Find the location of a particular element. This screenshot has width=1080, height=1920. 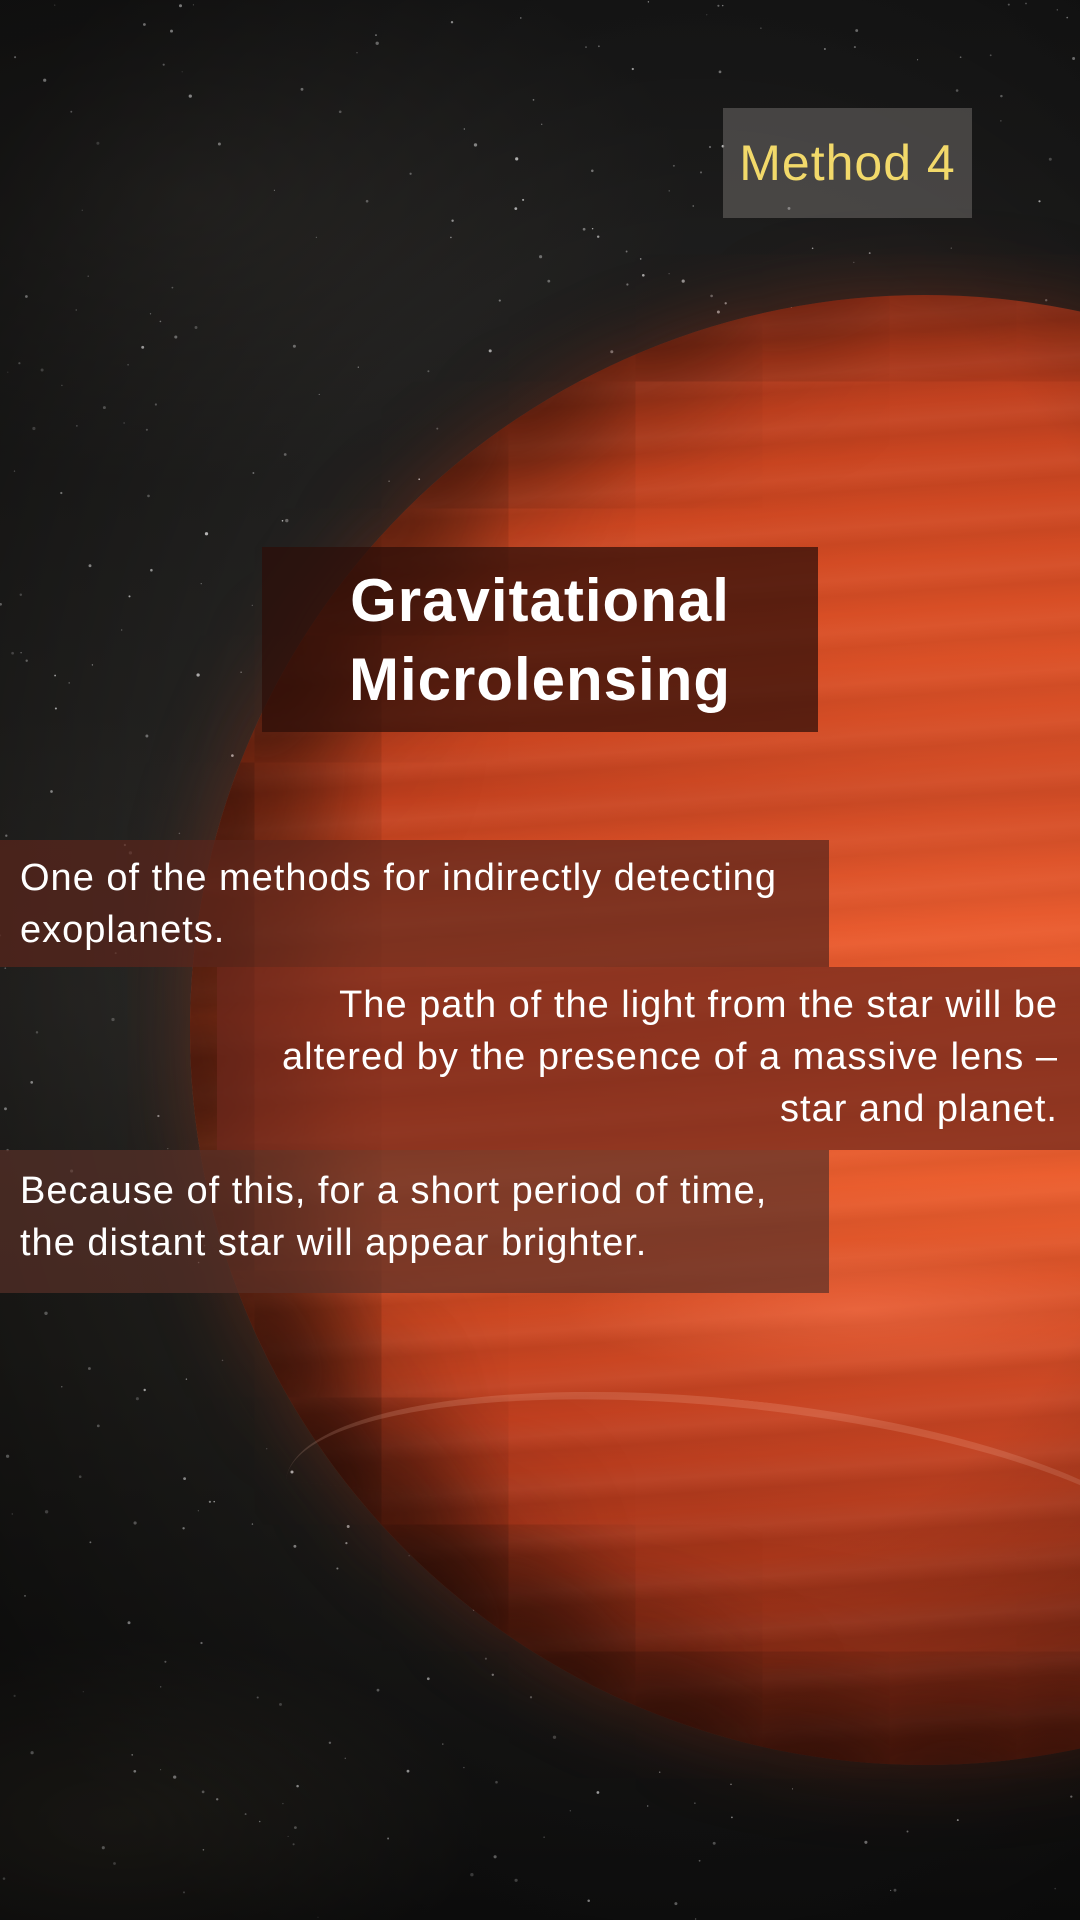

method-label: Method 4 is located at coordinates (847, 163).